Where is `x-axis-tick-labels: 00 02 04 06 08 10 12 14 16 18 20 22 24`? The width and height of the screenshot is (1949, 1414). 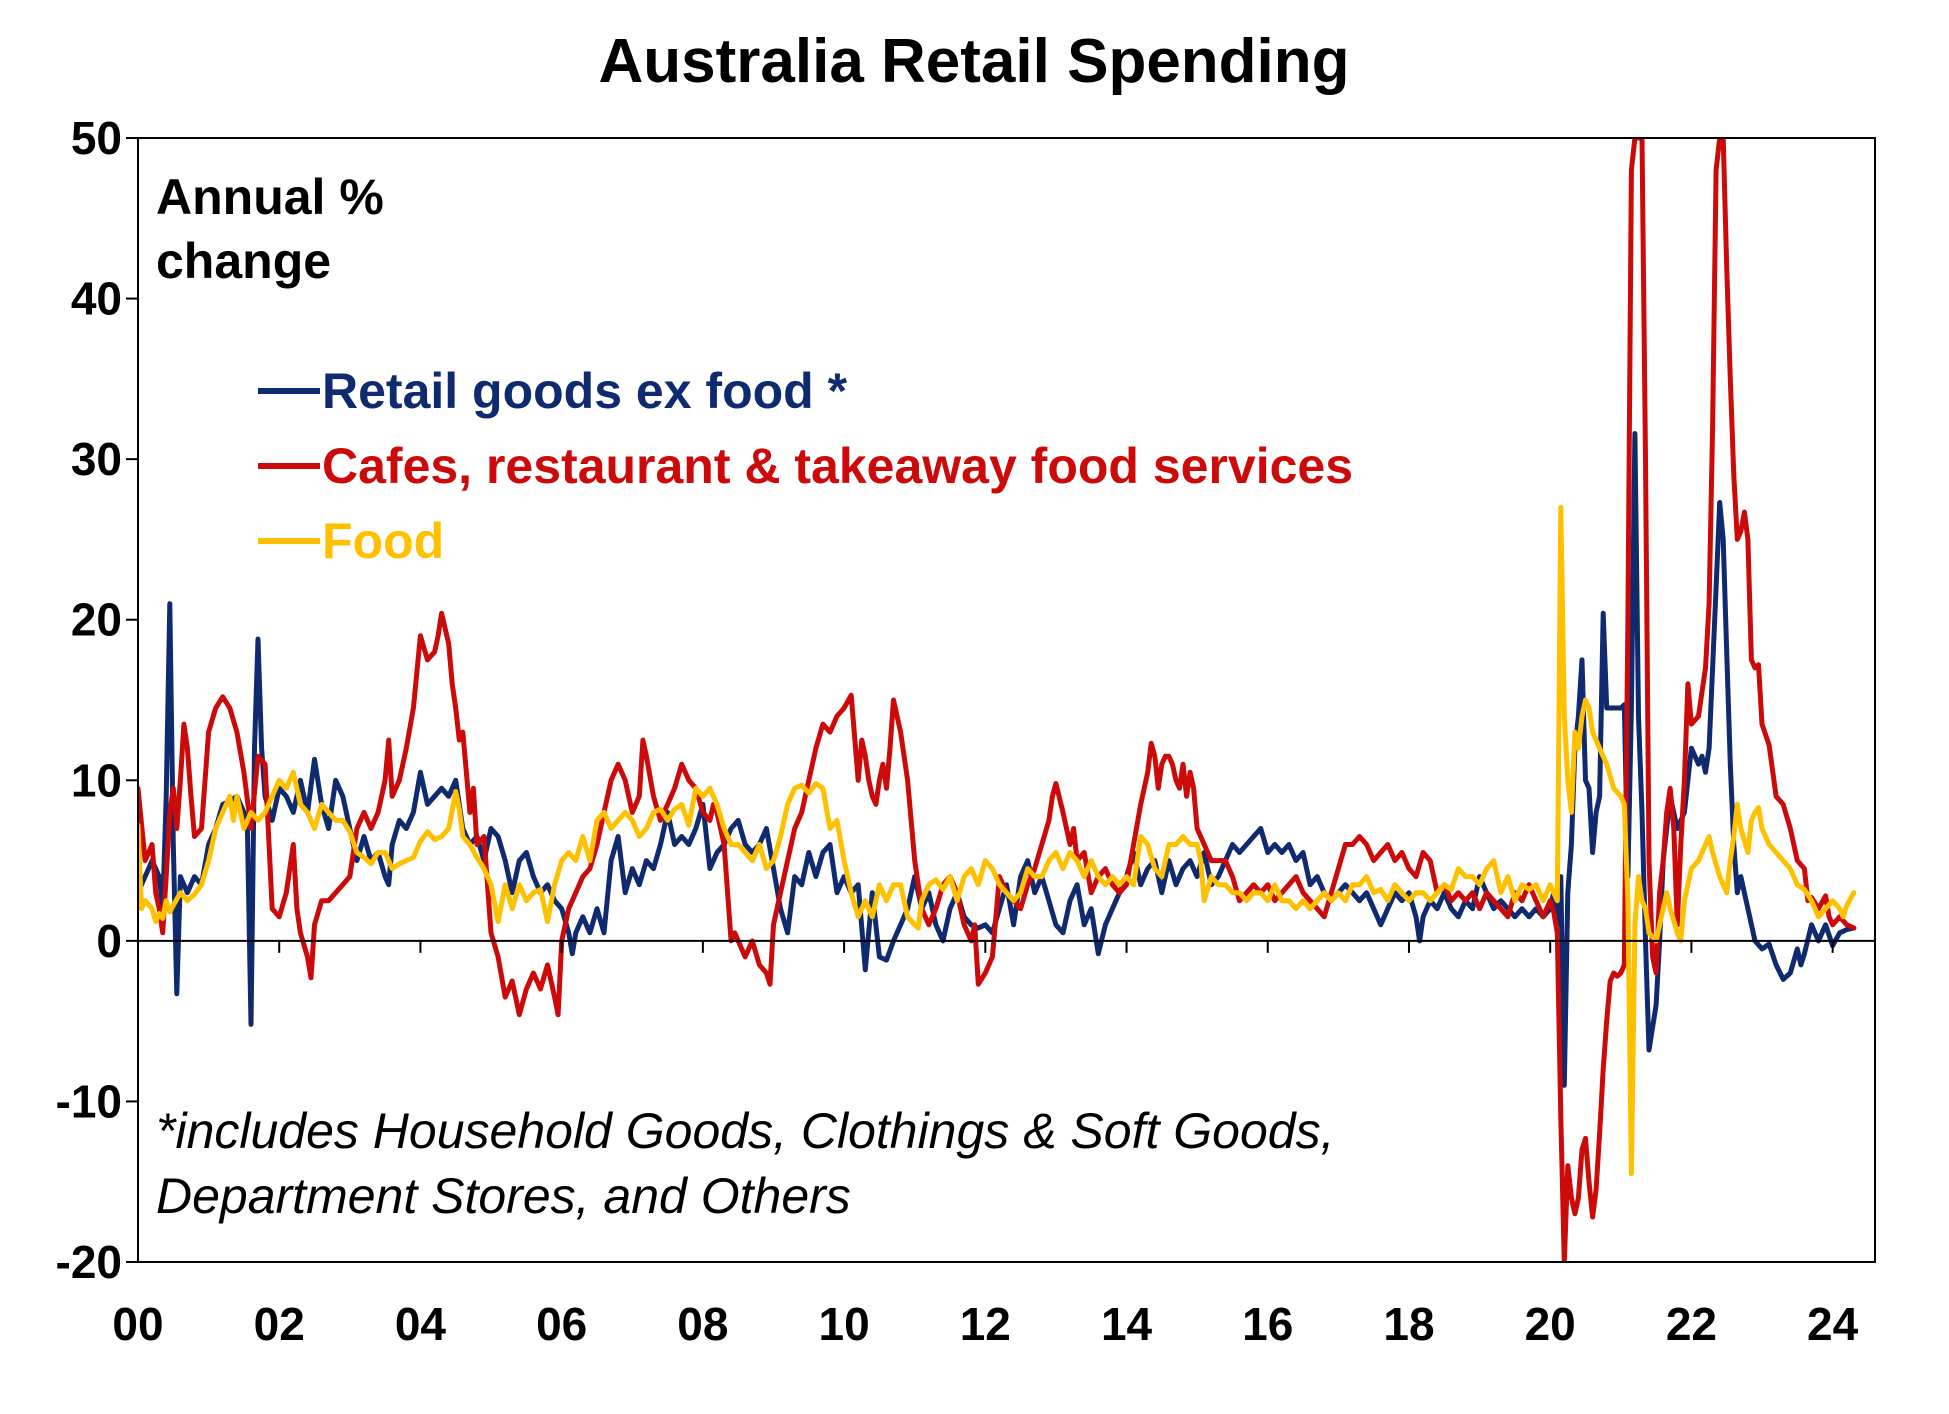 x-axis-tick-labels: 00 02 04 06 08 10 12 14 16 18 20 22 24 is located at coordinates (985, 1324).